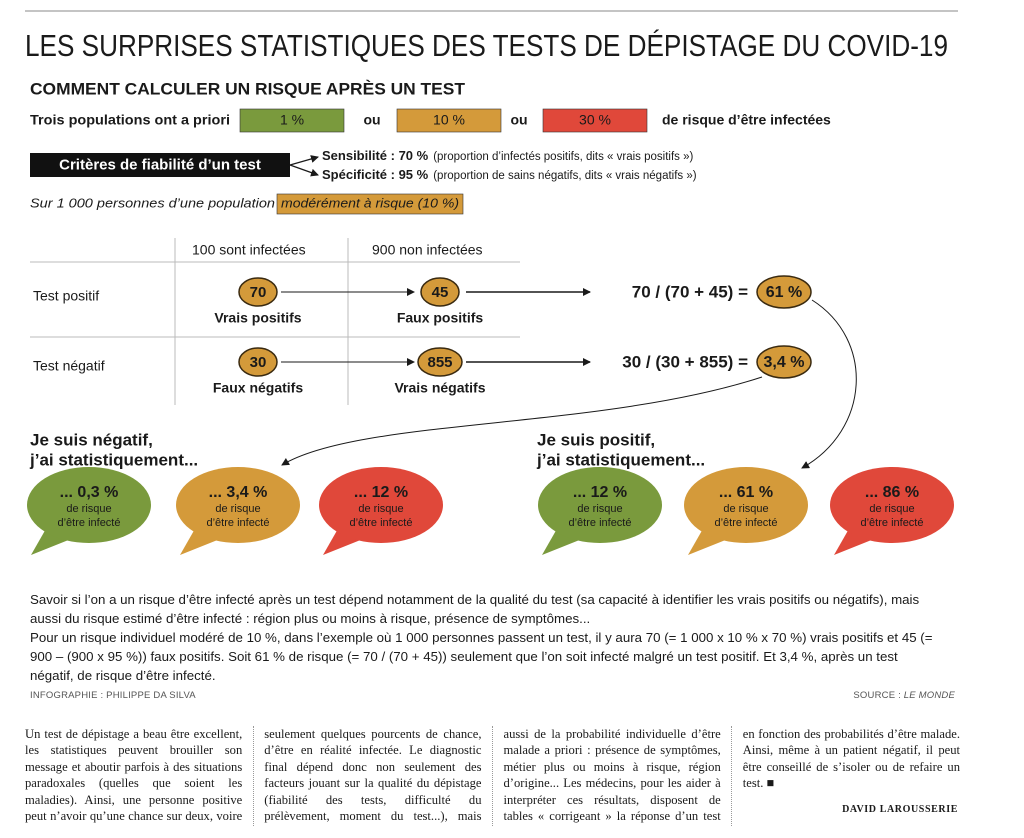  I want to click on count-label: Faux négatifs, so click(258, 388).